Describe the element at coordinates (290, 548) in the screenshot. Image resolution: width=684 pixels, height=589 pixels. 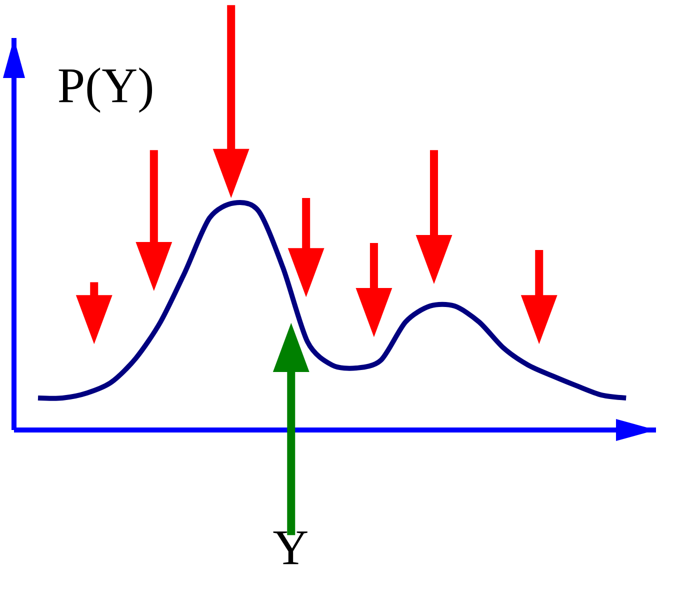
I see `x-axis-title: Y` at that location.